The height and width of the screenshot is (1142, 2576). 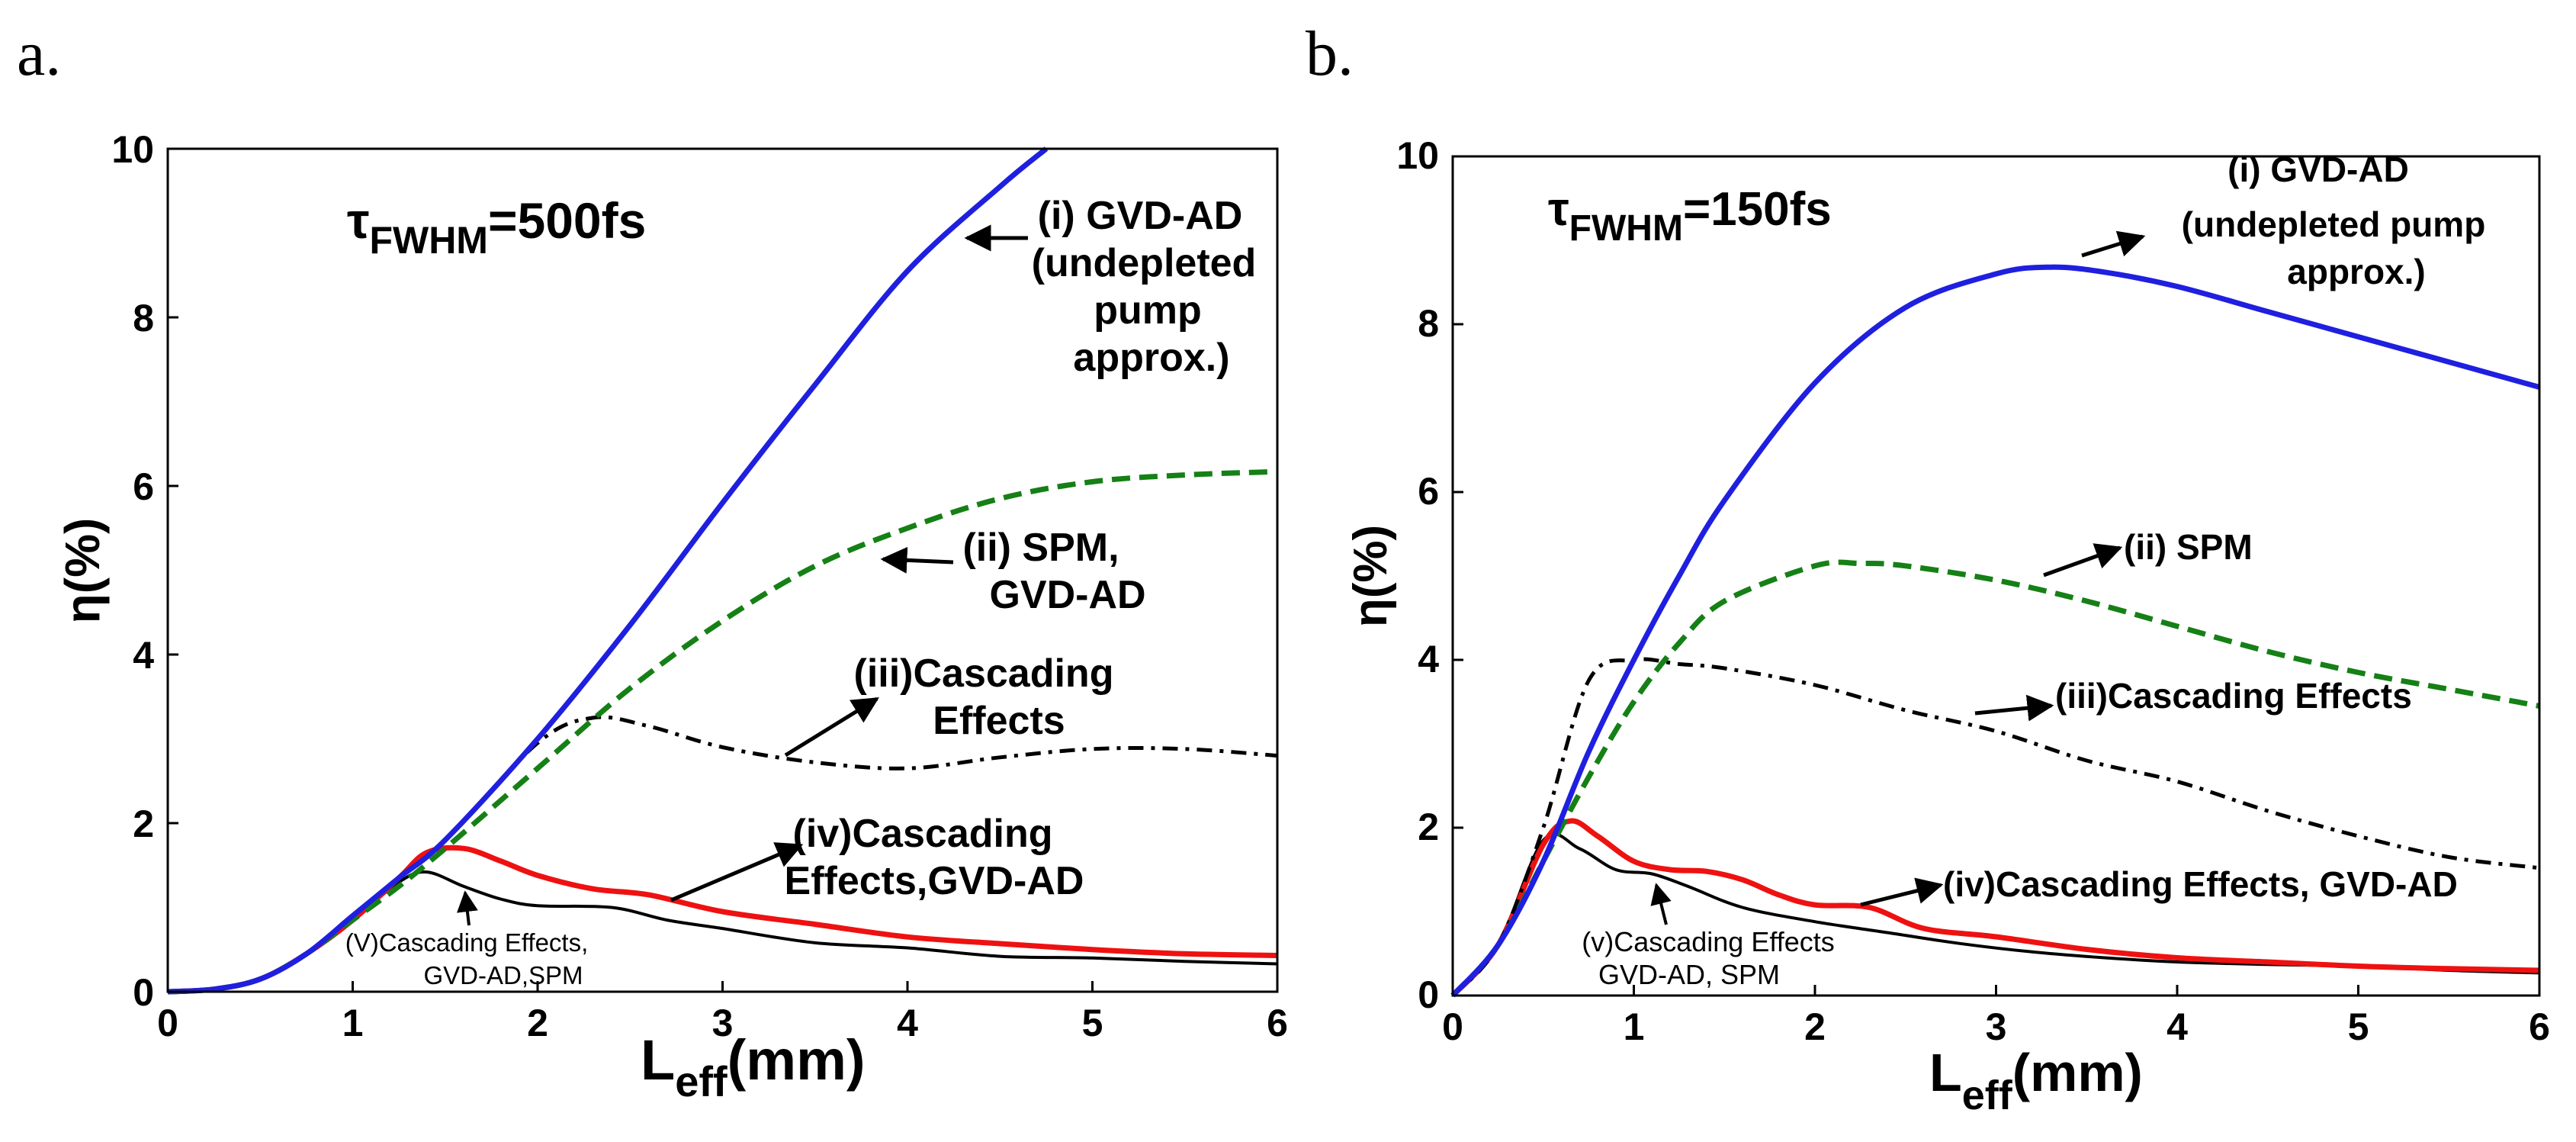 I want to click on panel-b-x-tick-label: 3, so click(x=1996, y=1026).